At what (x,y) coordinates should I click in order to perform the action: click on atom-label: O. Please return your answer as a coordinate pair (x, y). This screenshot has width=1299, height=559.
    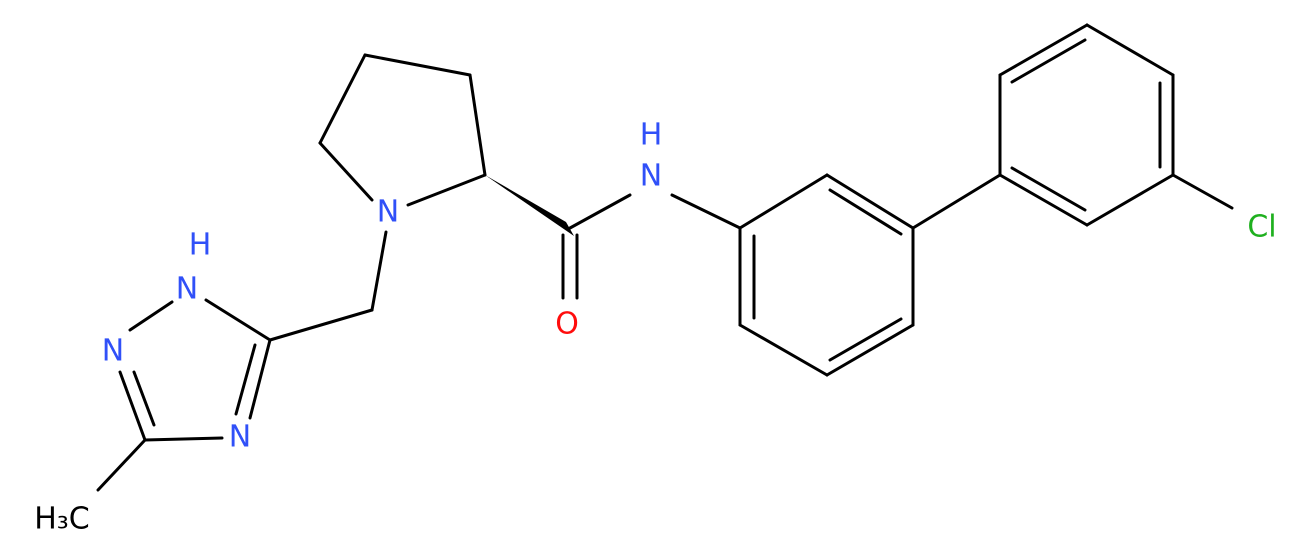
    Looking at the image, I should click on (567, 324).